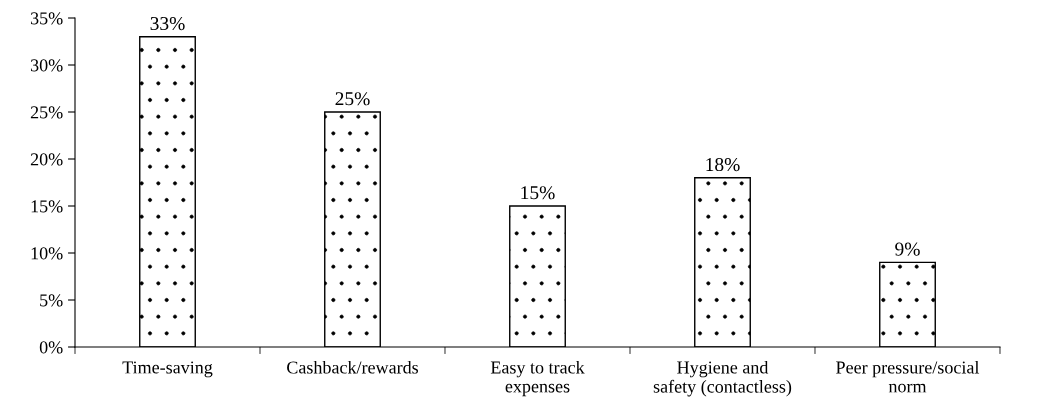 The width and height of the screenshot is (1041, 412). What do you see at coordinates (51, 347) in the screenshot?
I see `y-tick-label: 0%` at bounding box center [51, 347].